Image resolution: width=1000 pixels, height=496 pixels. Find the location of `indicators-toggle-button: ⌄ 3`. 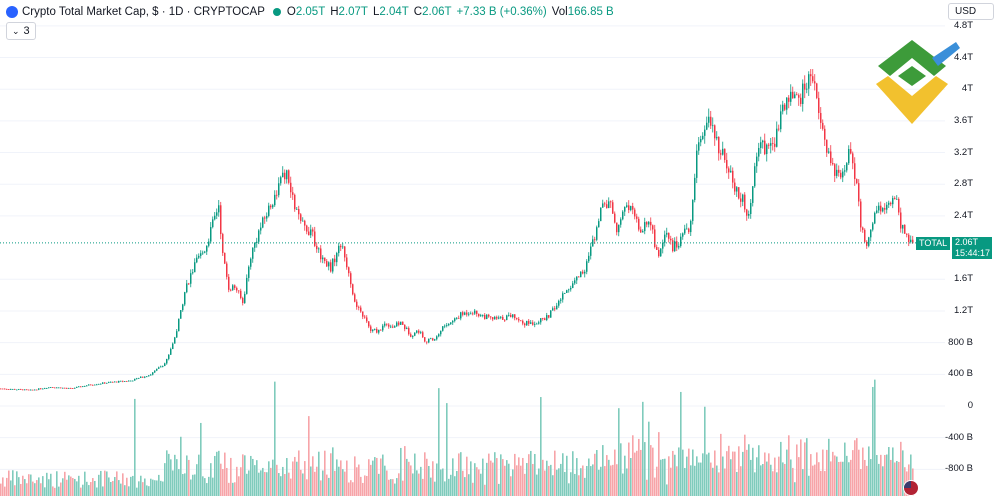

indicators-toggle-button: ⌄ 3 is located at coordinates (21, 31).